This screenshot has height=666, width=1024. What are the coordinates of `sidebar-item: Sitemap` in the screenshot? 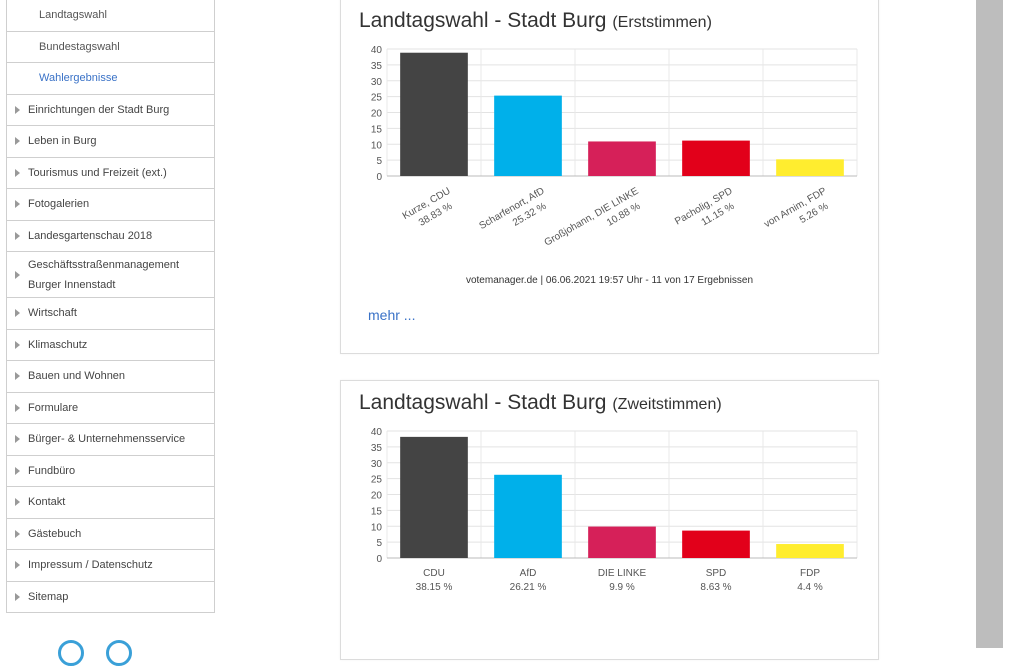 It's located at (110, 597).